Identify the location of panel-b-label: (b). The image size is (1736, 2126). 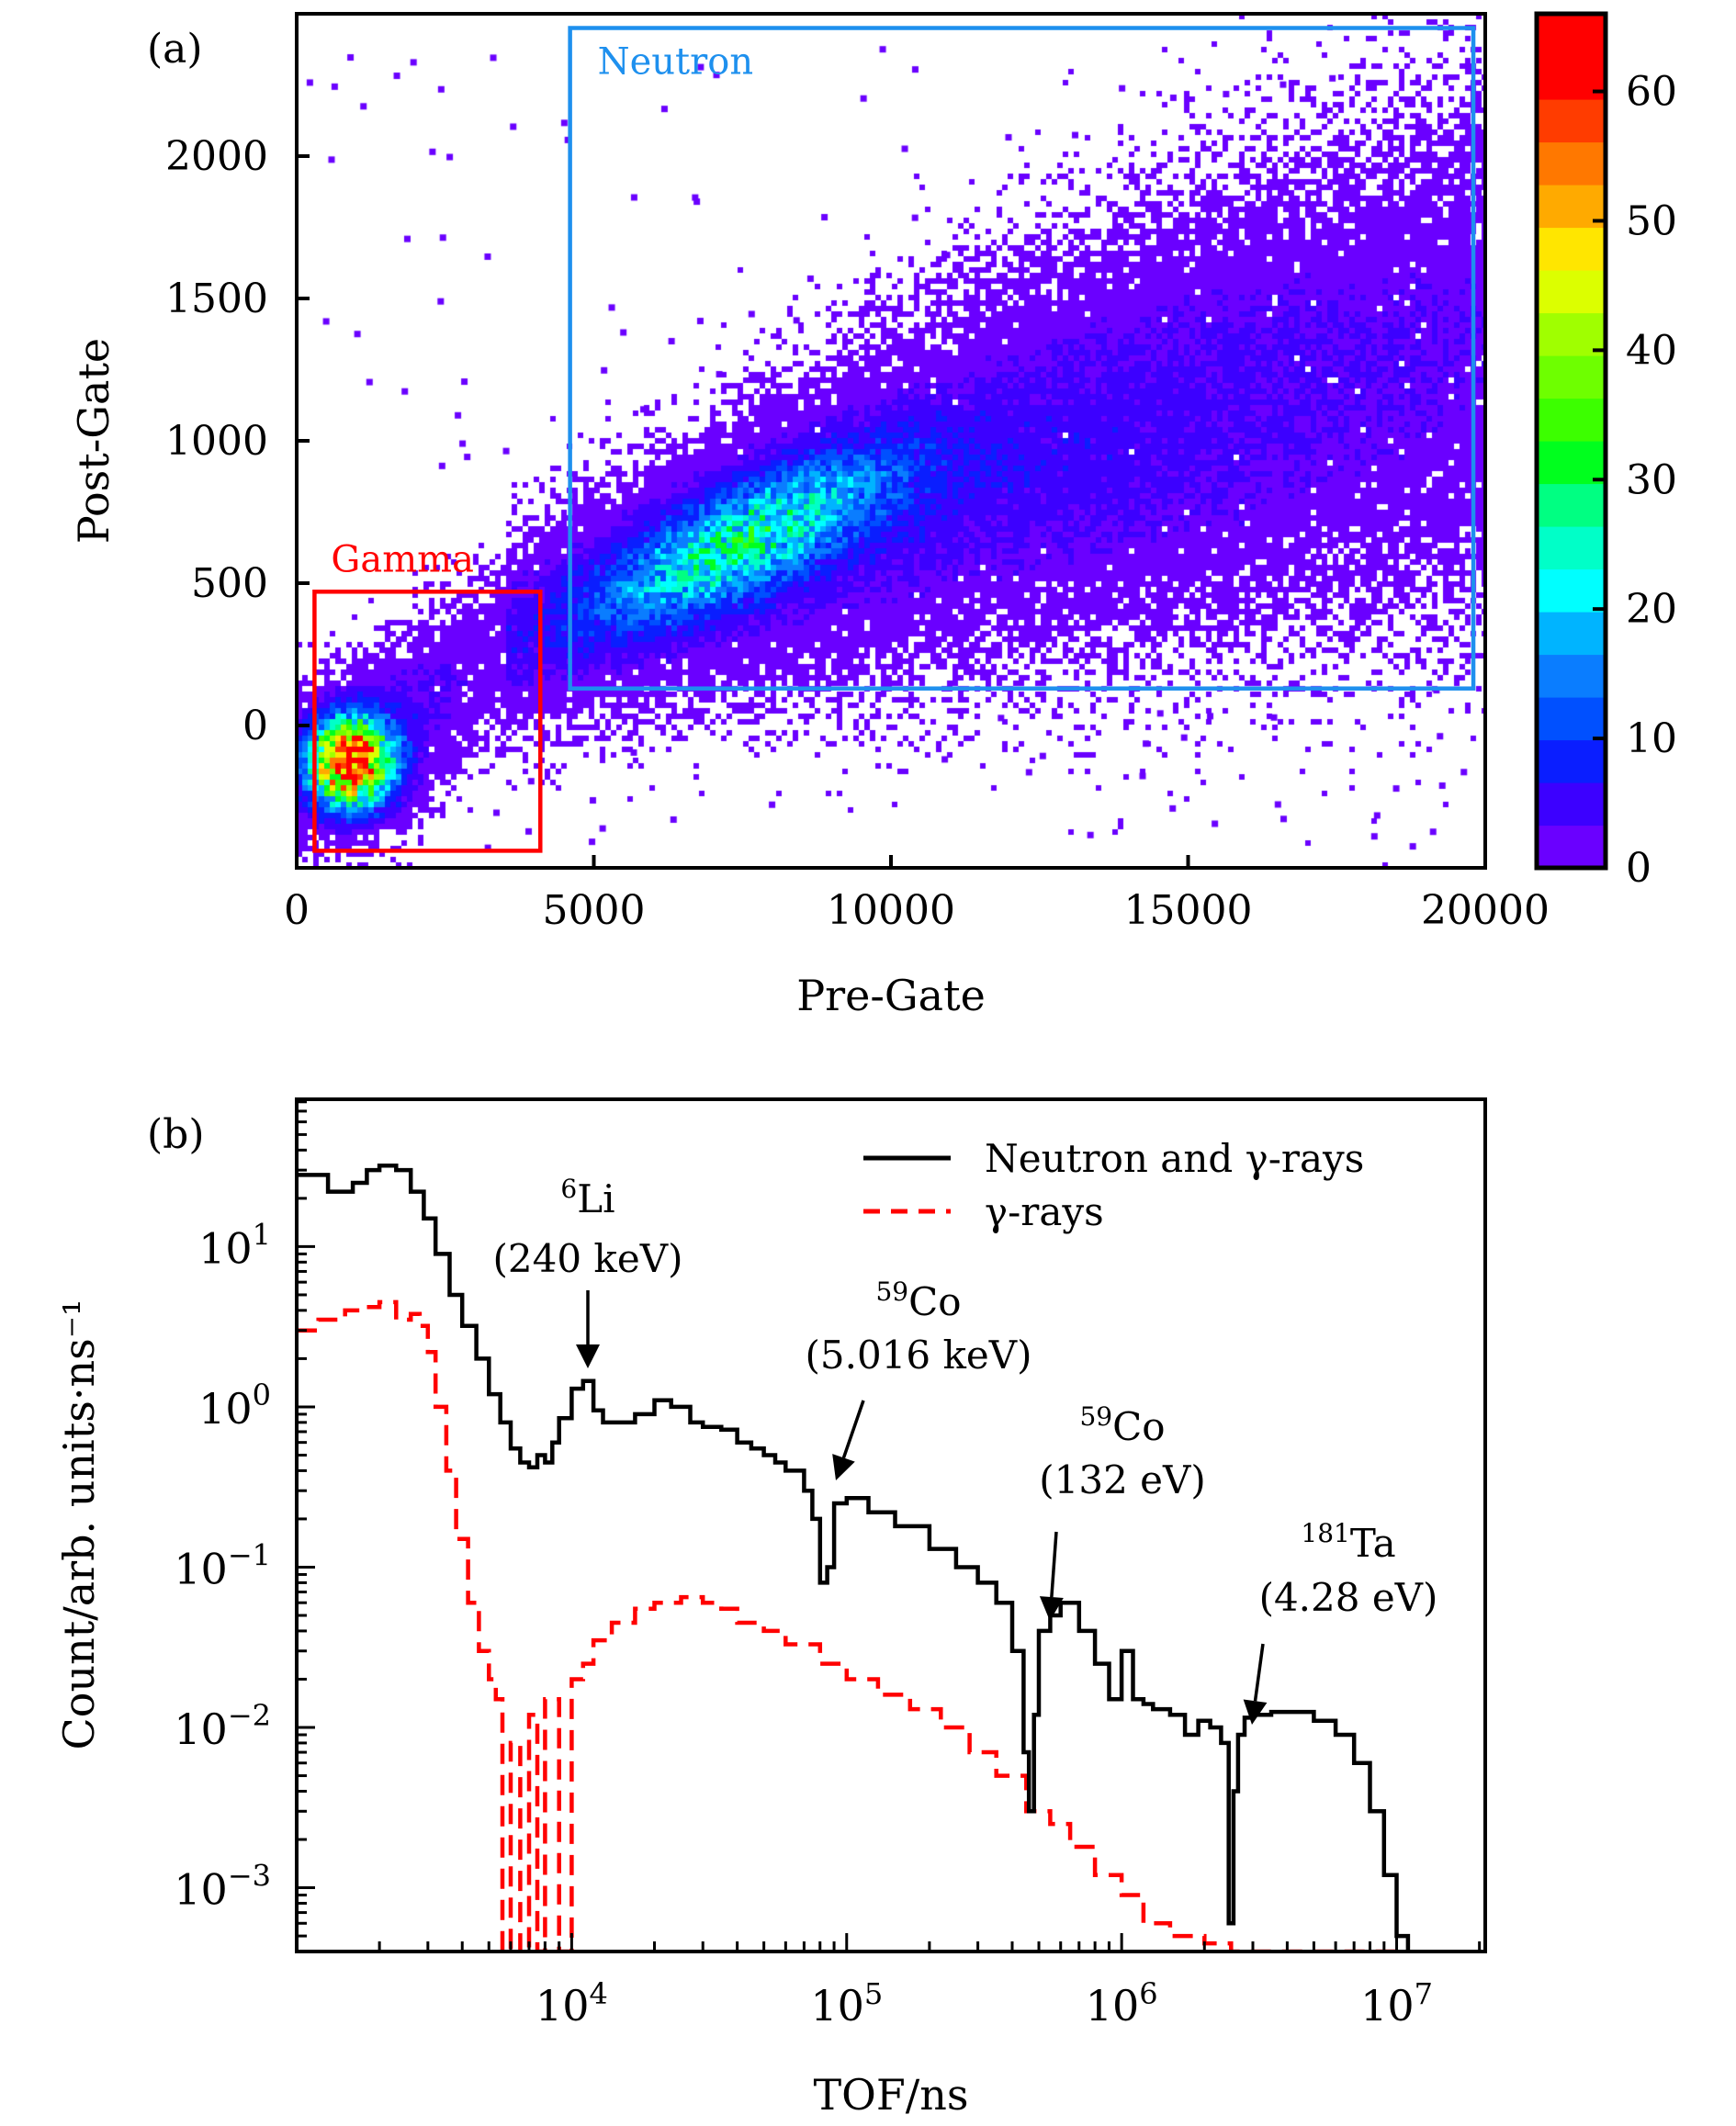
(176, 1134).